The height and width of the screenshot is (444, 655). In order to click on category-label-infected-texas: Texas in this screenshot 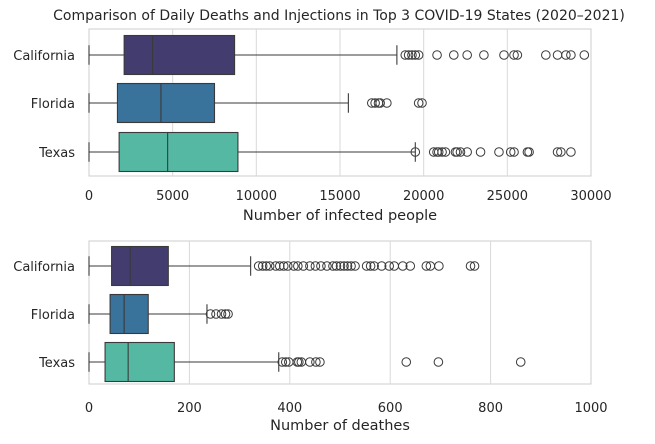, I will do `click(56, 153)`.